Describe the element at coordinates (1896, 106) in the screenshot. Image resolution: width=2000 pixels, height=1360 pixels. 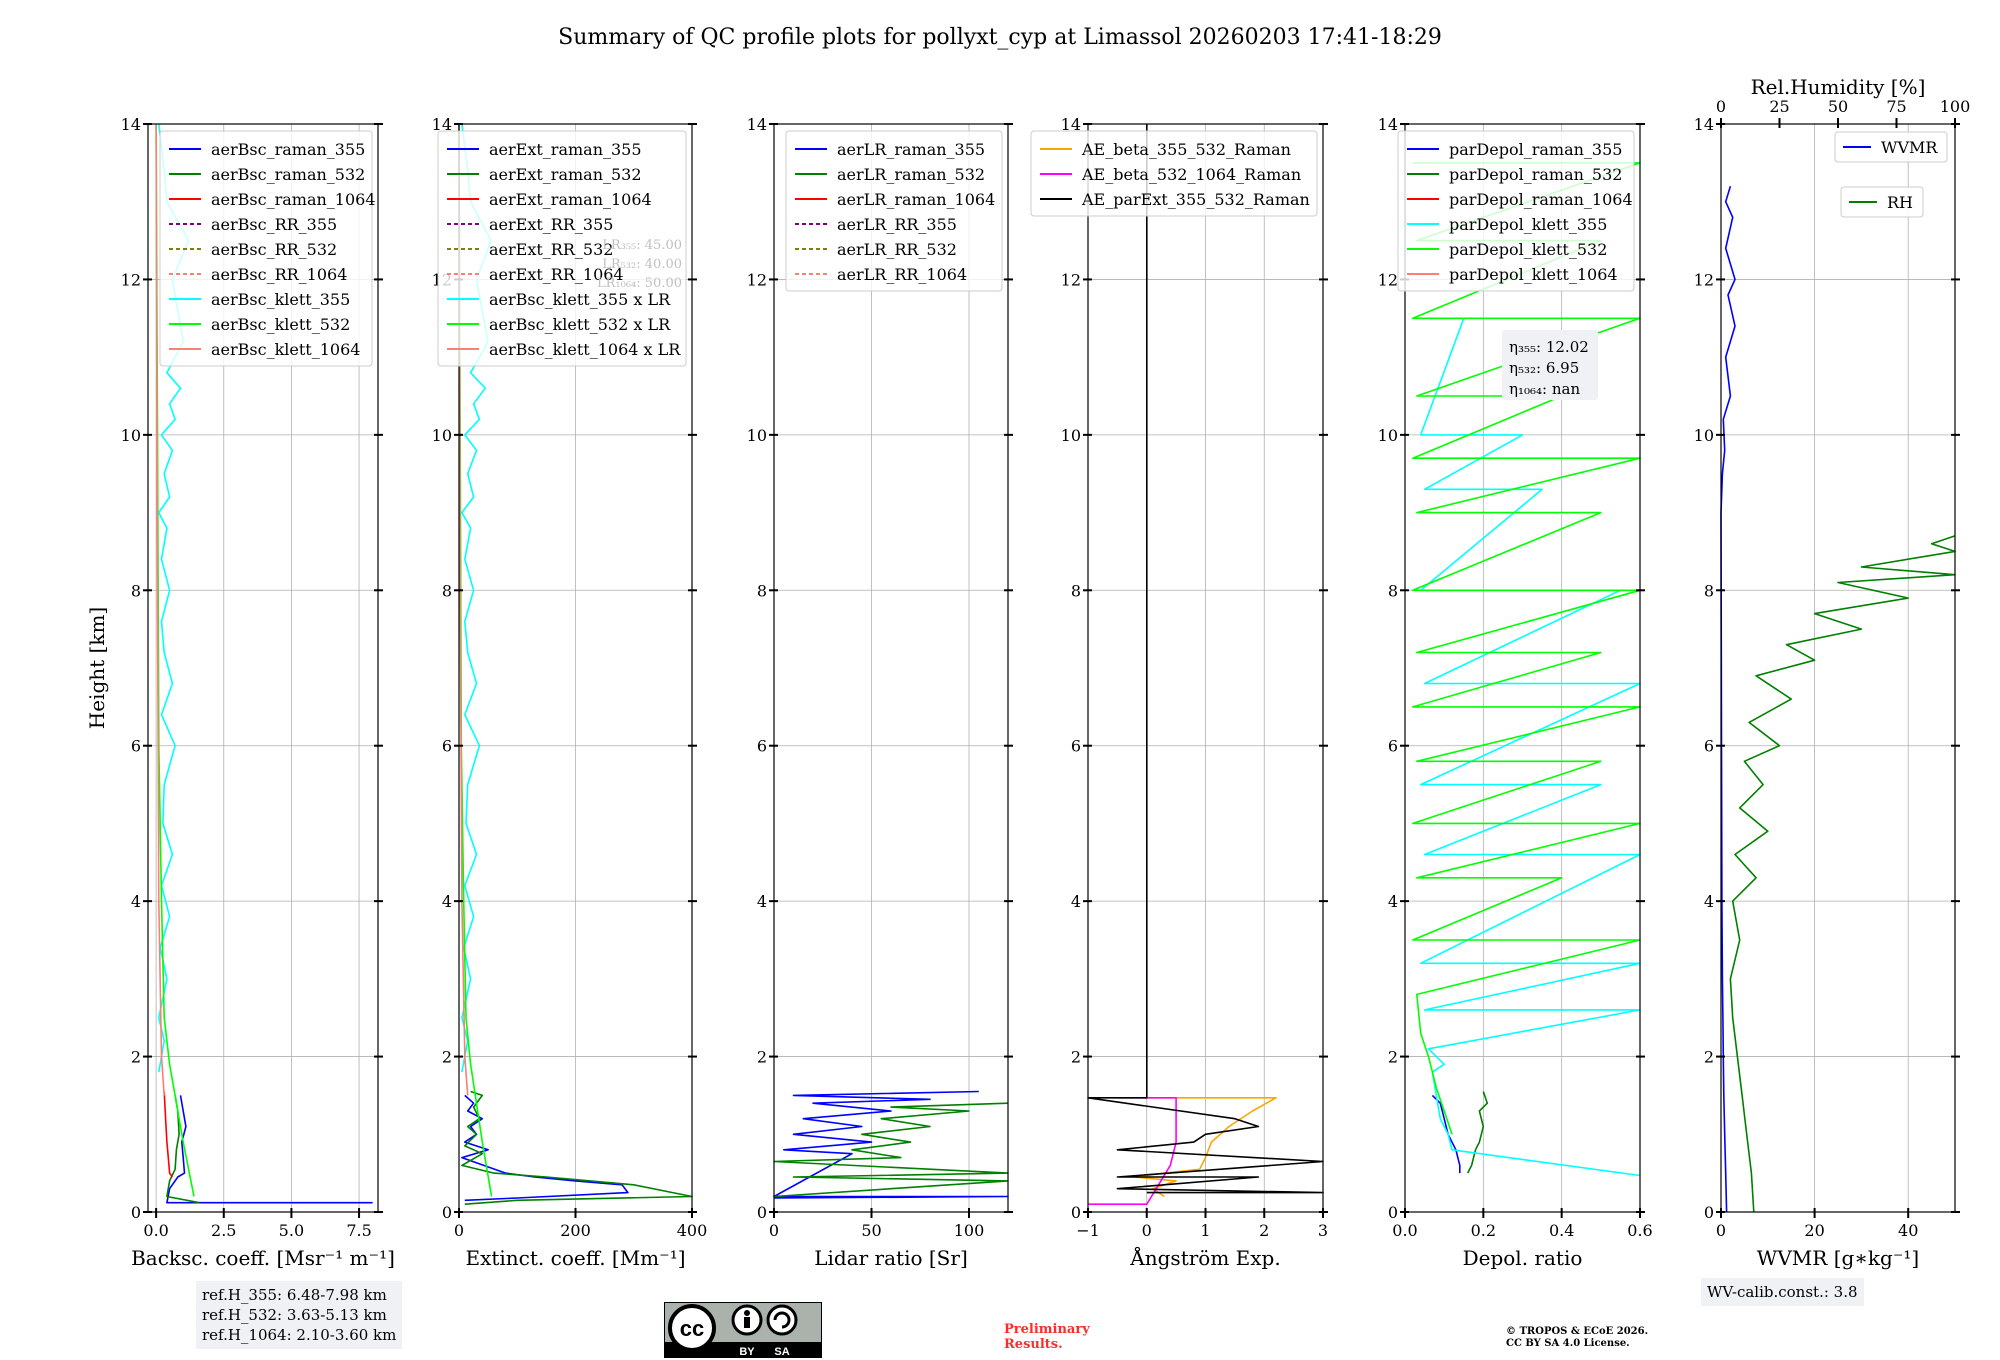
I see `top-x-tick-label: 75` at that location.